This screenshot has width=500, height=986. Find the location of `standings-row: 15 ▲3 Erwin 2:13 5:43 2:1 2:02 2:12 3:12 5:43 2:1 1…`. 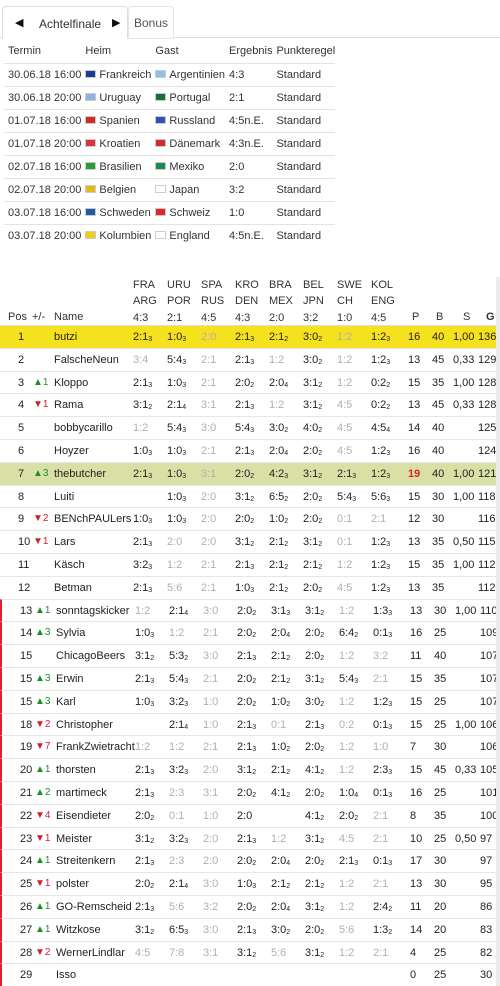

standings-row: 15 ▲3 Erwin 2:13 5:43 2:1 2:02 2:12 3:12 5:43 2:1 1… is located at coordinates (250, 678).